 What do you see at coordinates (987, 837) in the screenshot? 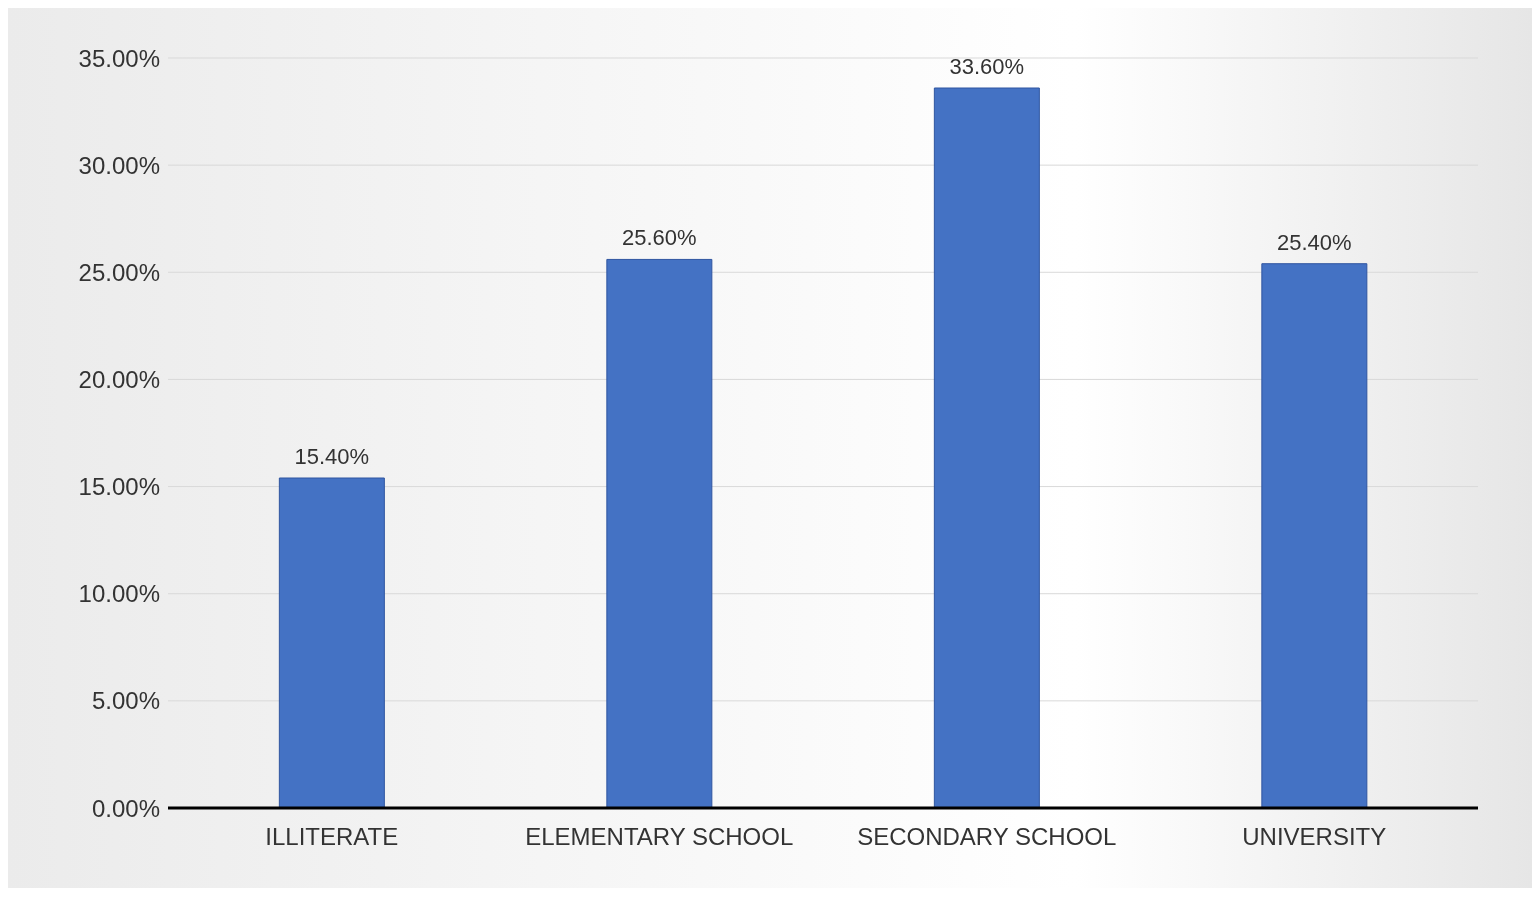
I see `x-tick-label: SECONDARY SCHOOL` at bounding box center [987, 837].